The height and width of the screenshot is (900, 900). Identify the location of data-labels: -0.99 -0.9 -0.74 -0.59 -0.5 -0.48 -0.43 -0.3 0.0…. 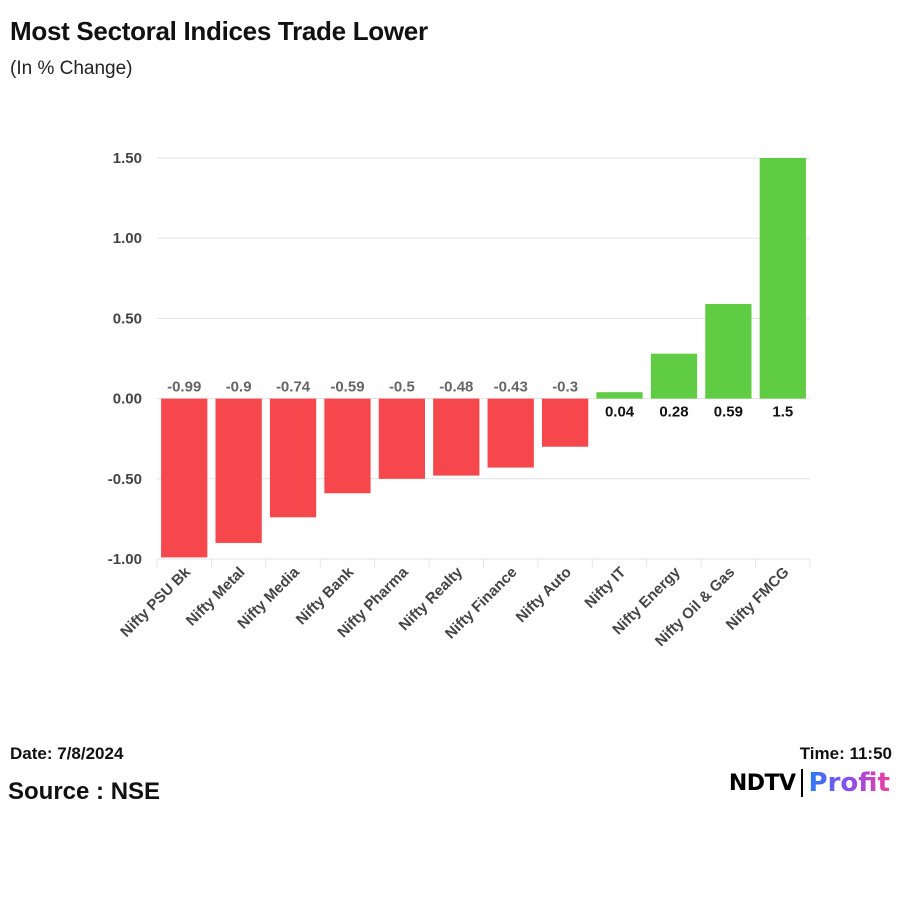
(480, 400).